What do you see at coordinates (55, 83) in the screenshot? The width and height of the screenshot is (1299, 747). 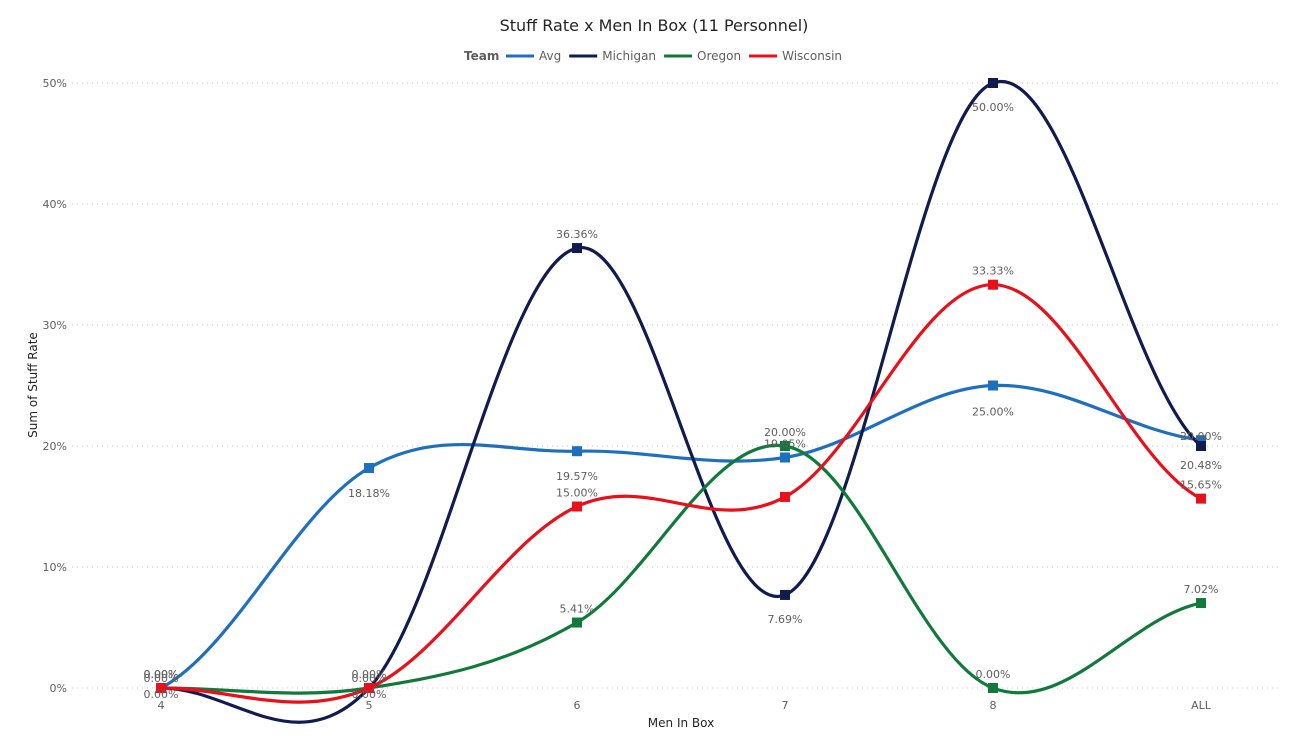 I see `y-tick-label: 50%` at bounding box center [55, 83].